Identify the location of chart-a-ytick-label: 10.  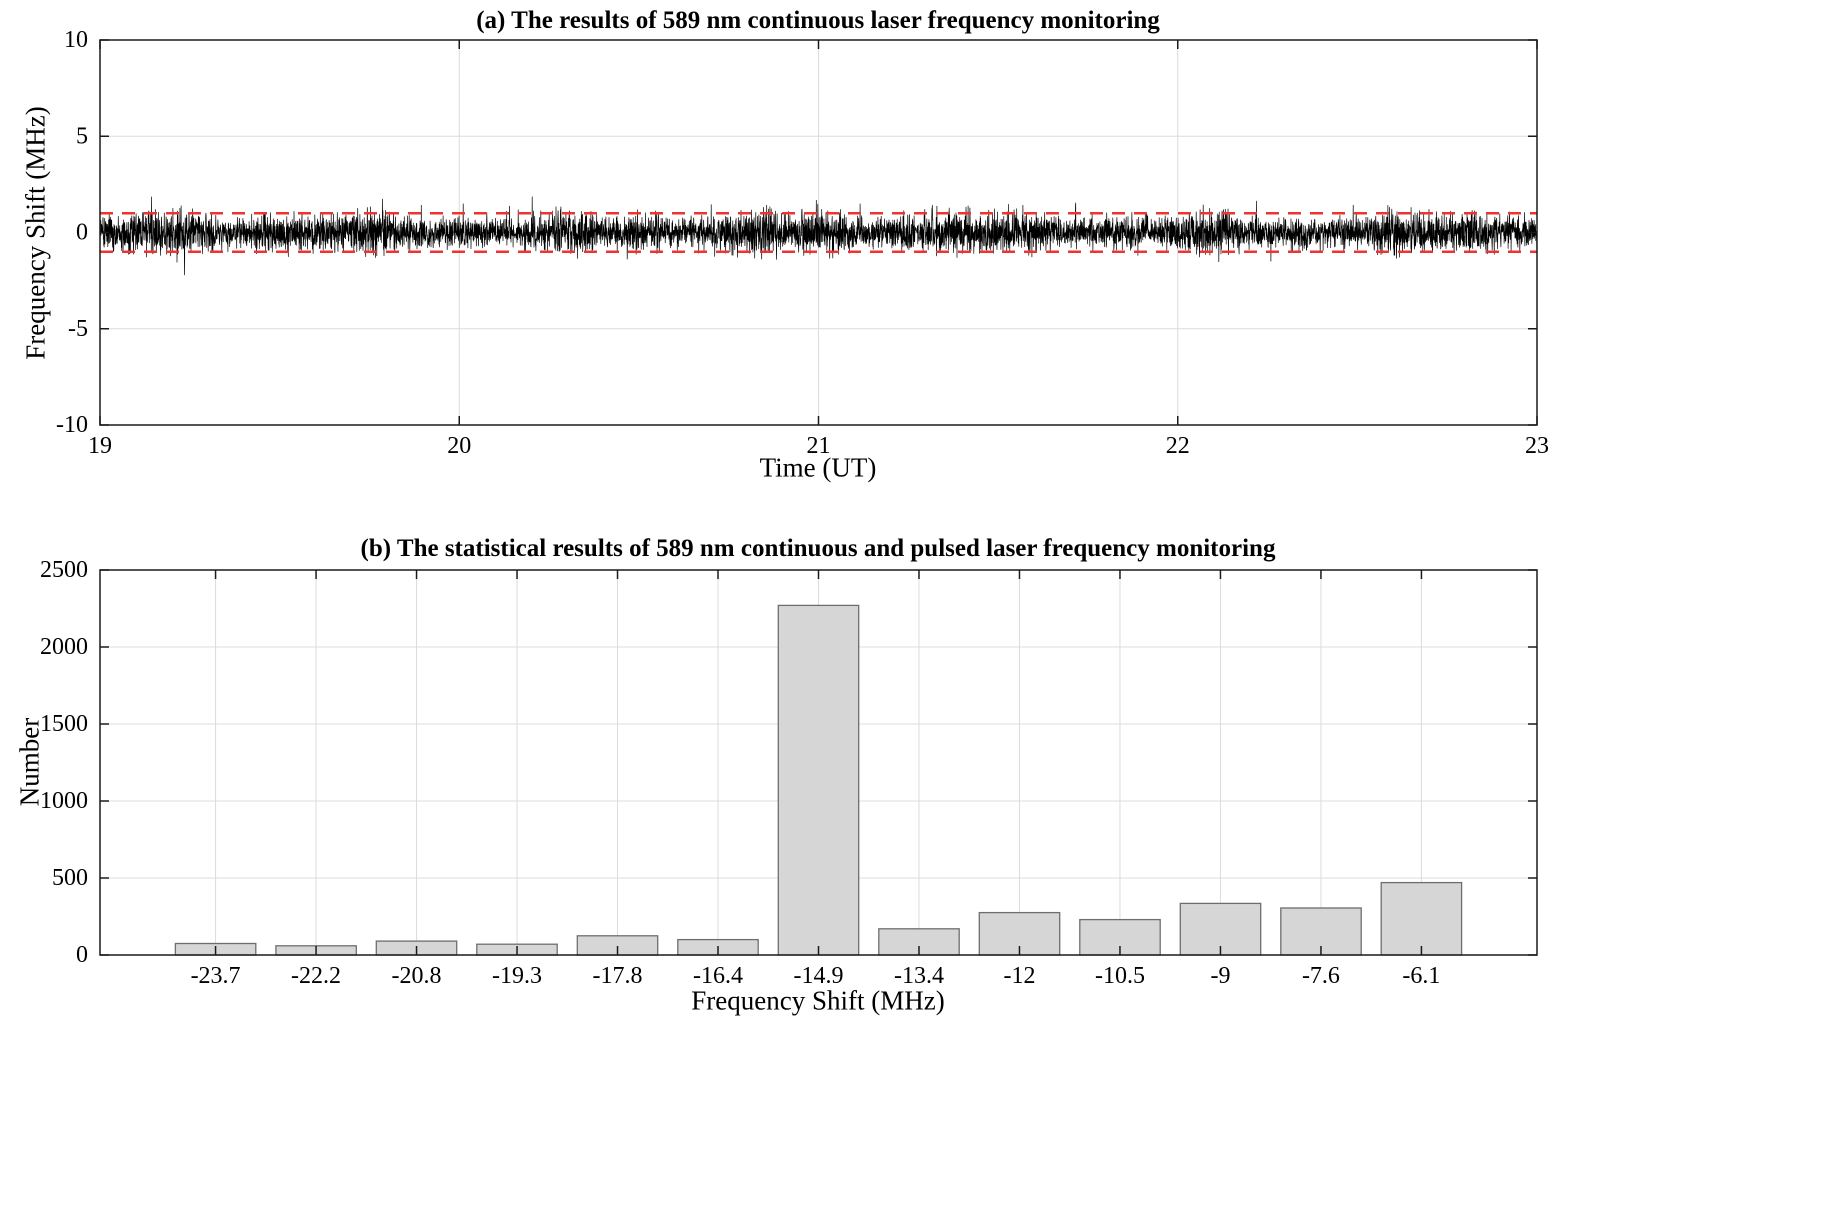
(76, 40).